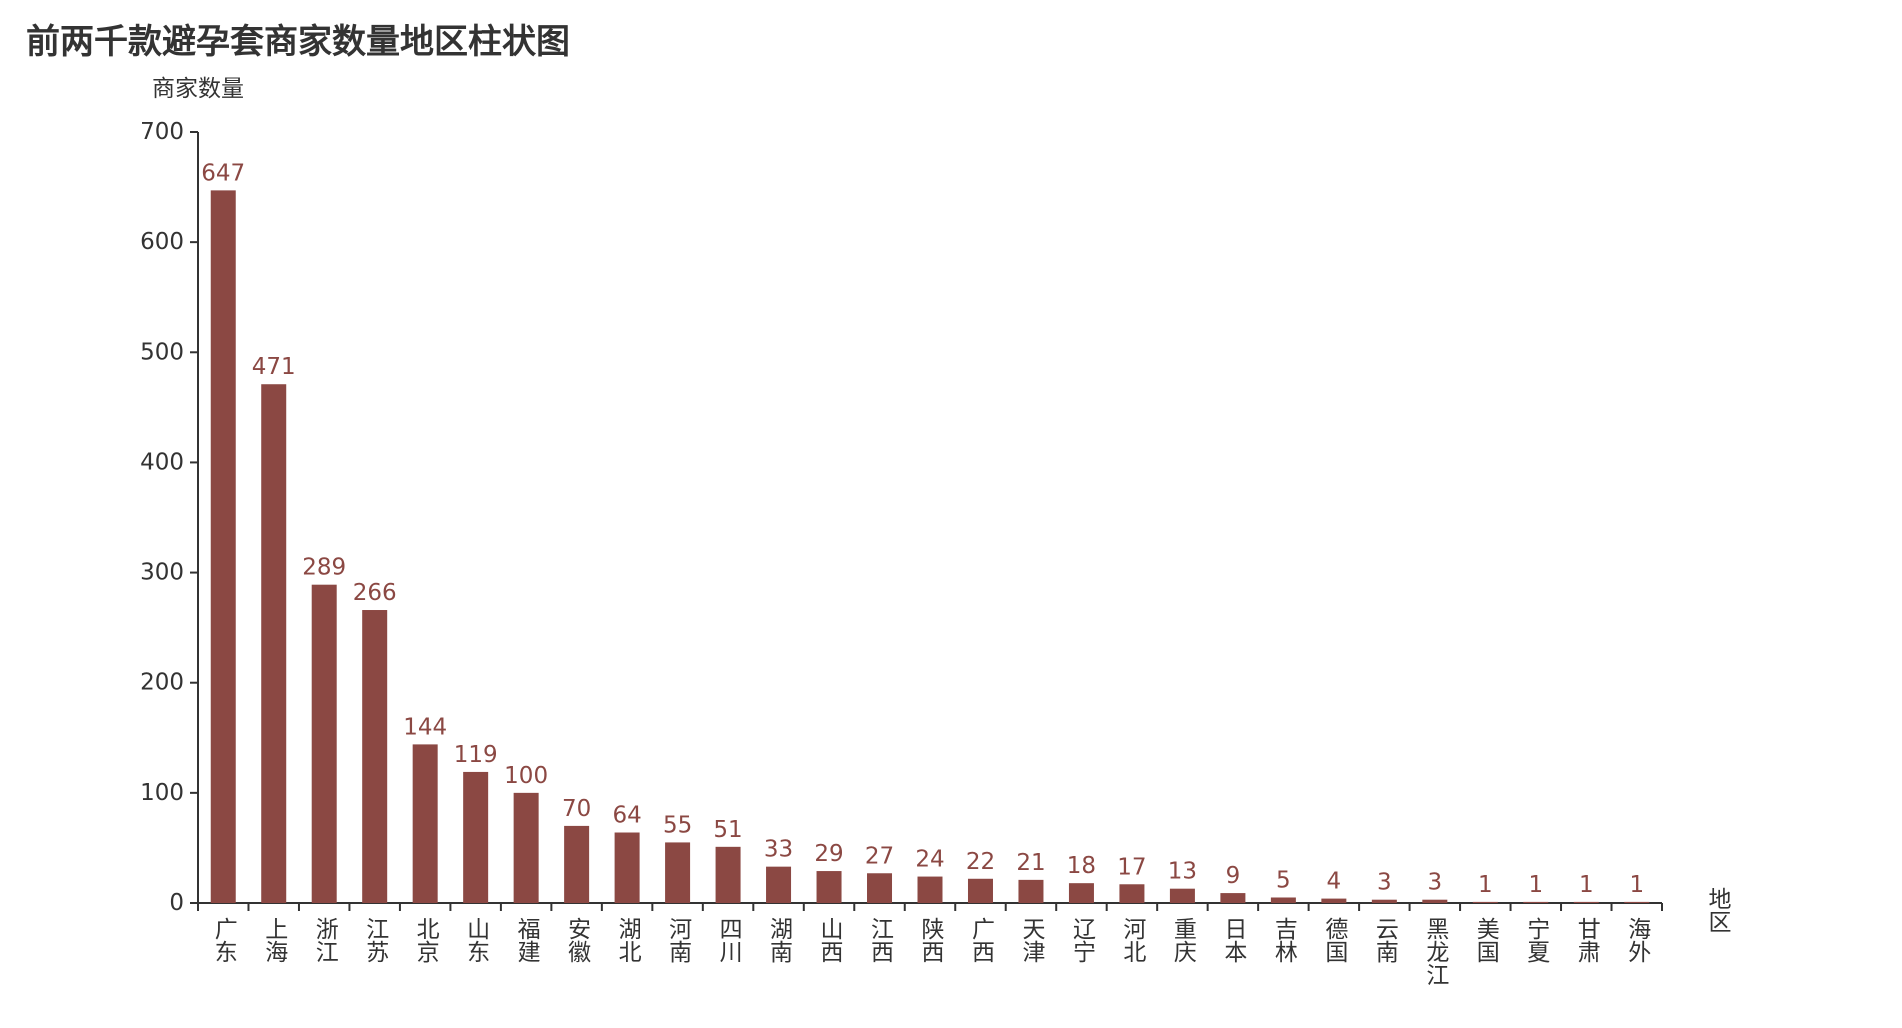  I want to click on x-tick-label: 海外, so click(1638, 940).